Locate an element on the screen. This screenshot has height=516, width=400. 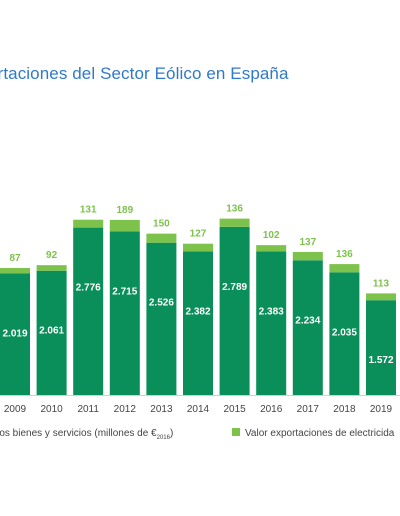
bar-electricity-2010 is located at coordinates (51, 268).